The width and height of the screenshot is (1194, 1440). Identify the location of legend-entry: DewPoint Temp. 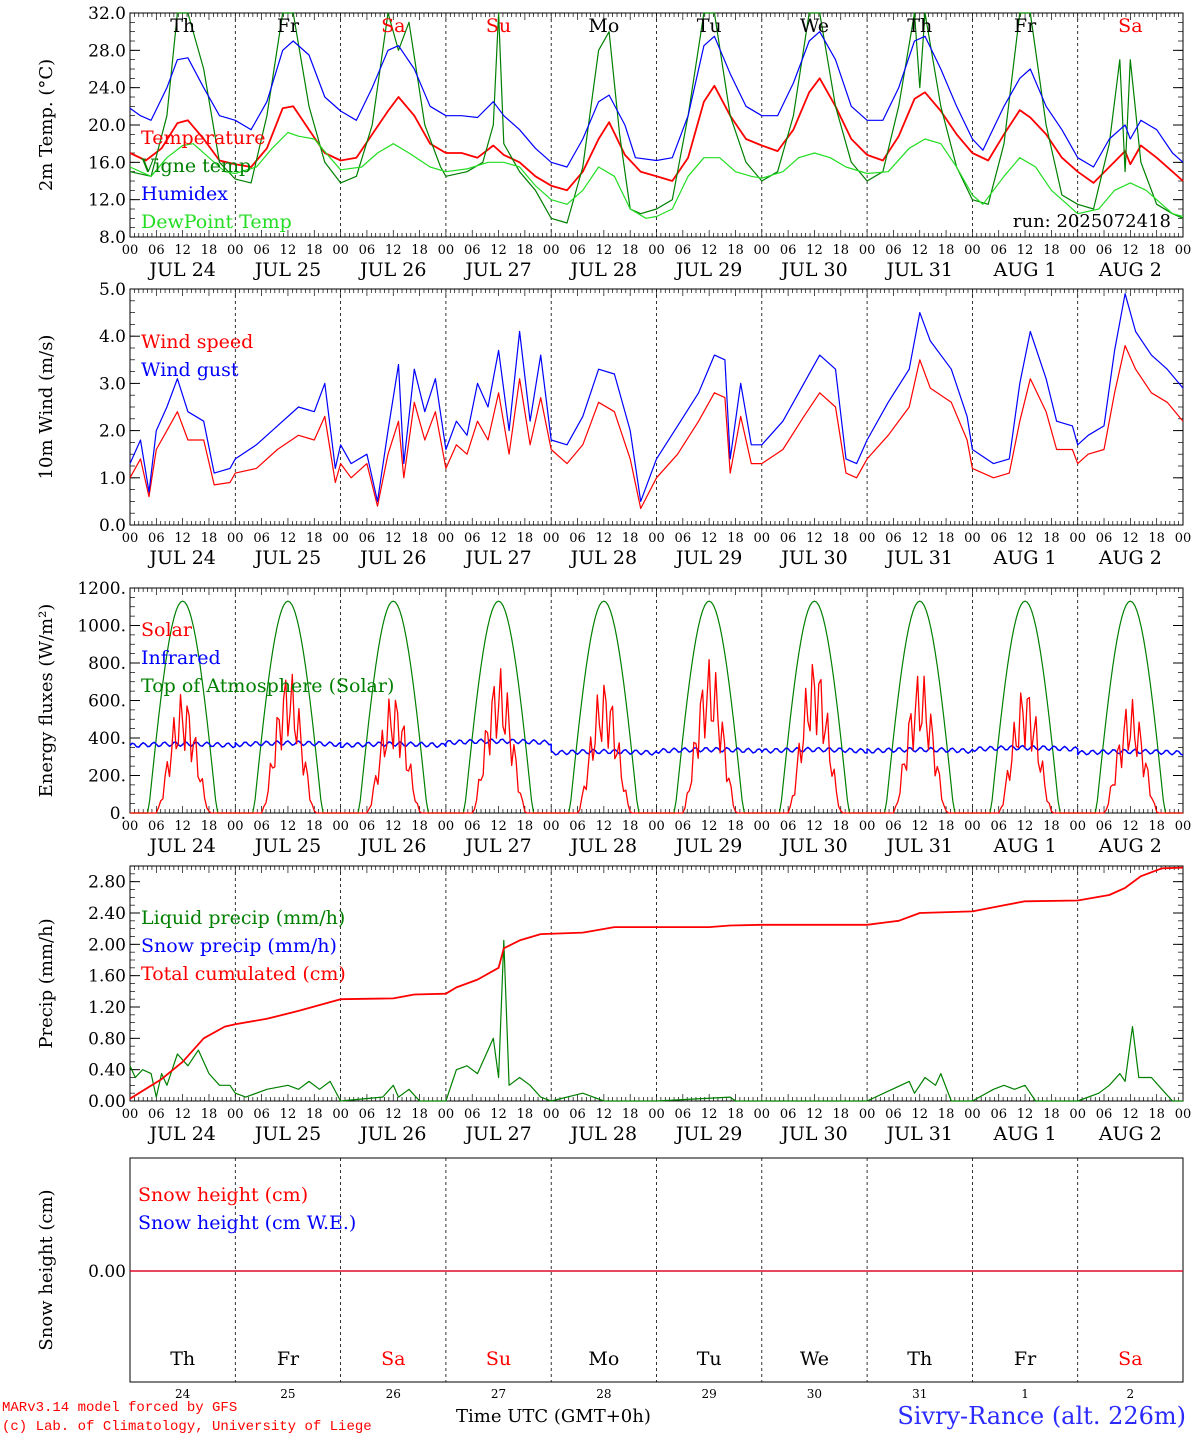
(216, 222).